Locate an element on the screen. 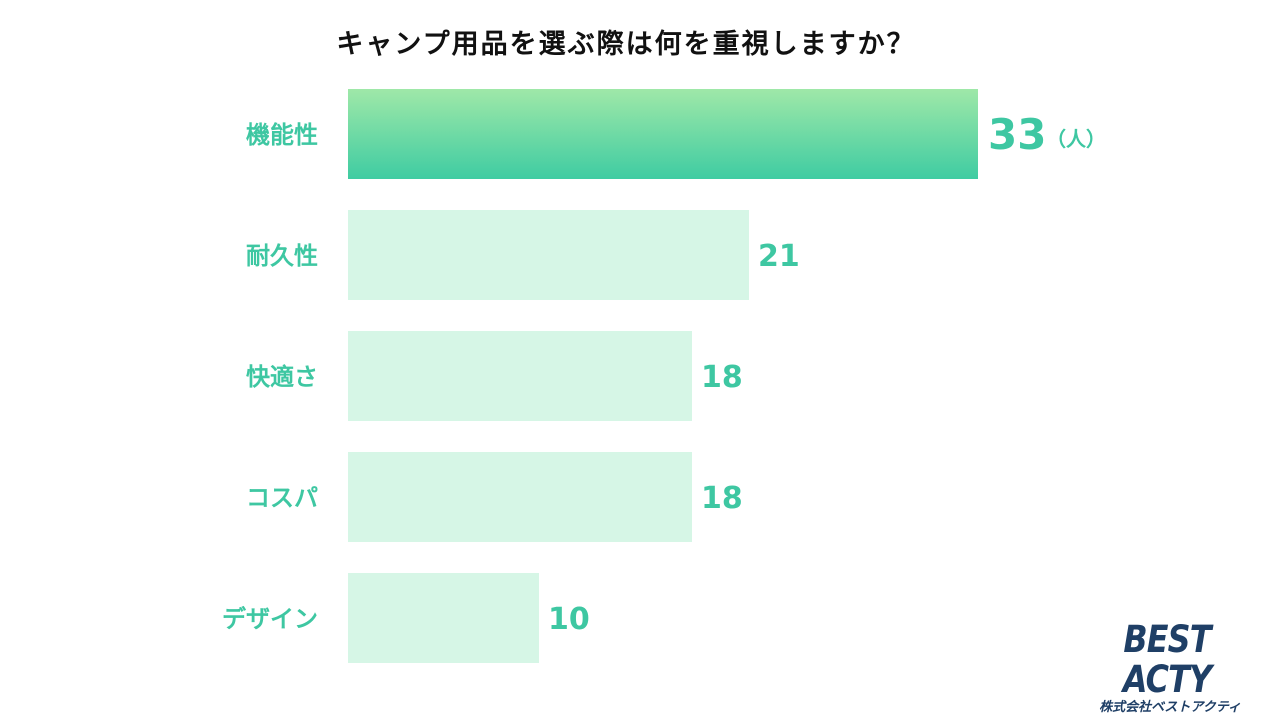  value-label: 33 is located at coordinates (1017, 134).